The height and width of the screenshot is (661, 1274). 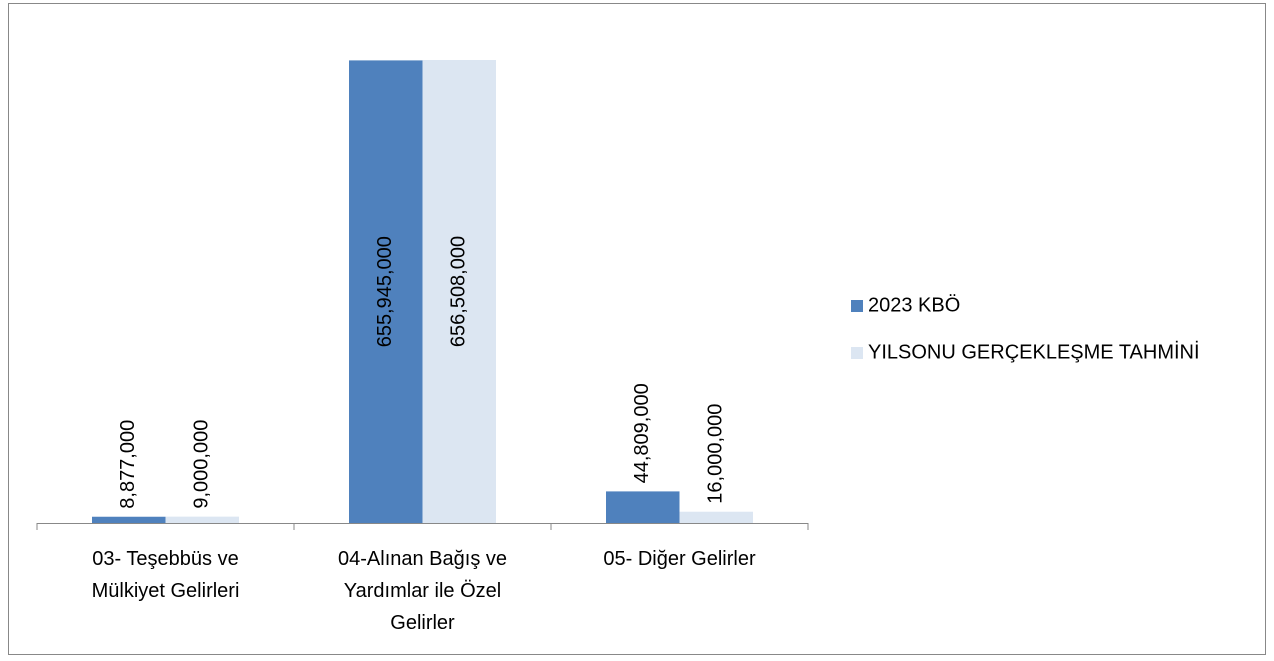 I want to click on data-label: 656,508,000, so click(x=459, y=291).